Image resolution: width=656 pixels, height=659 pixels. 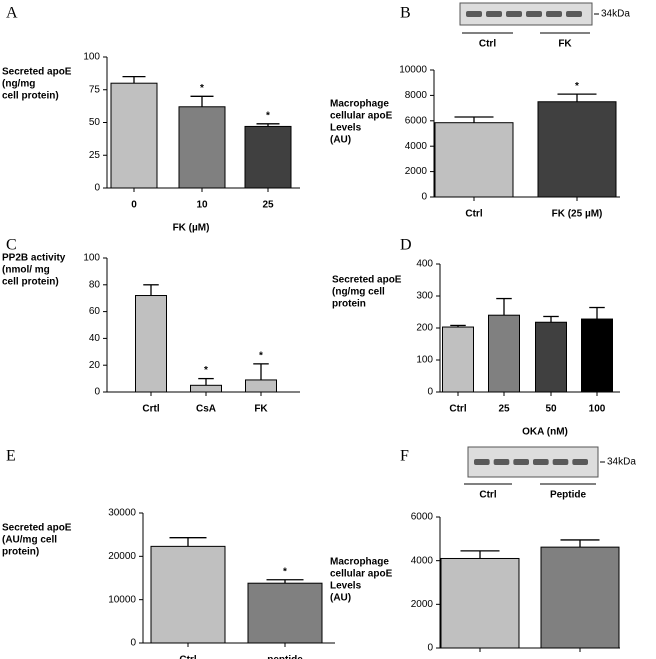 I want to click on panel-label: B, so click(x=405, y=13).